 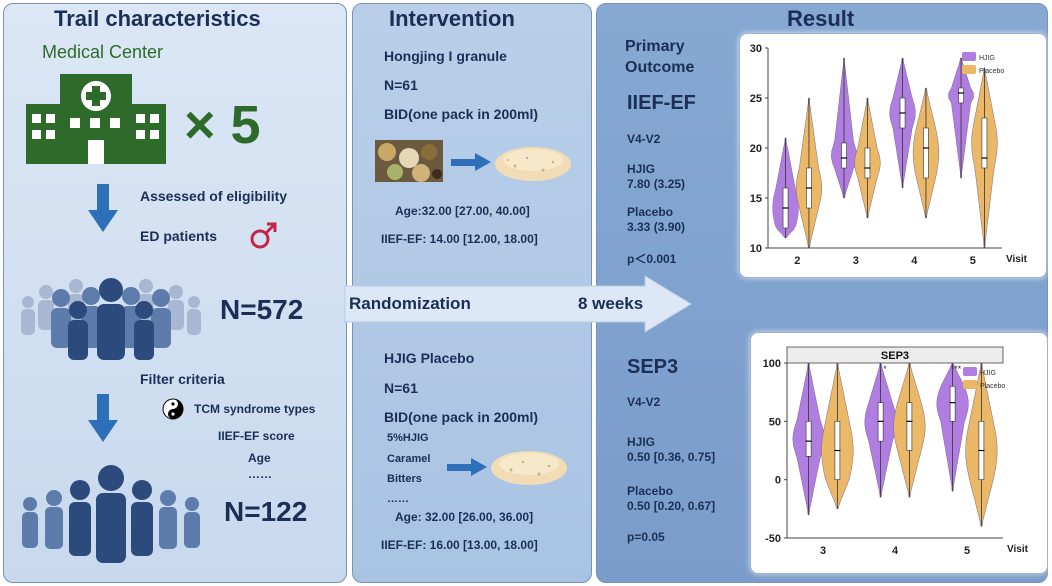 I want to click on n-final-label: N=122, so click(x=266, y=511).